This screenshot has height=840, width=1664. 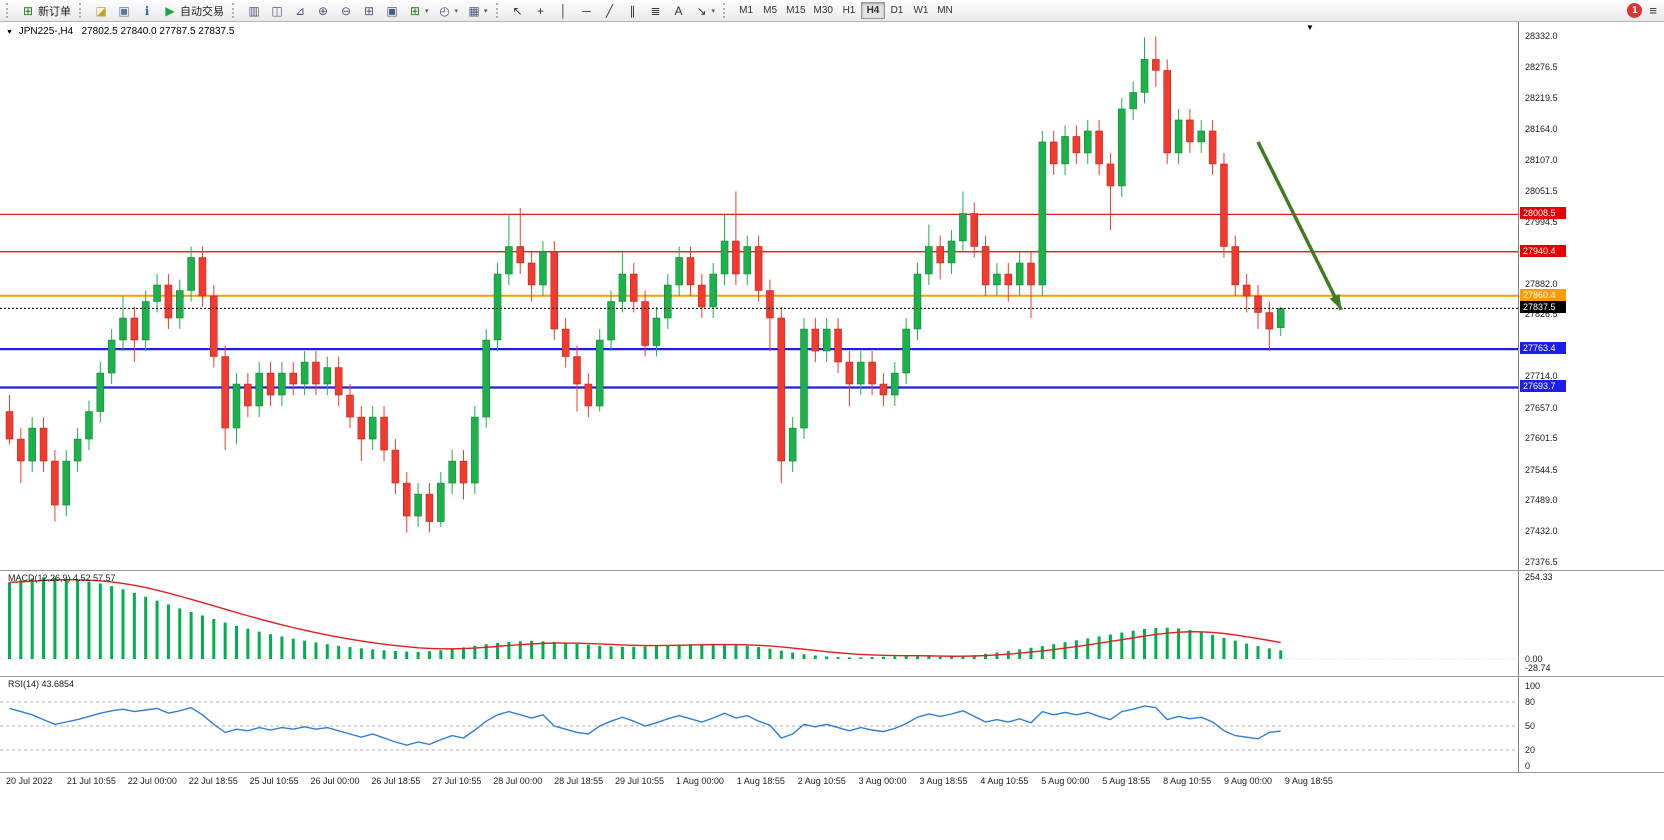 I want to click on price-tick: 27994.5, so click(x=1541, y=221).